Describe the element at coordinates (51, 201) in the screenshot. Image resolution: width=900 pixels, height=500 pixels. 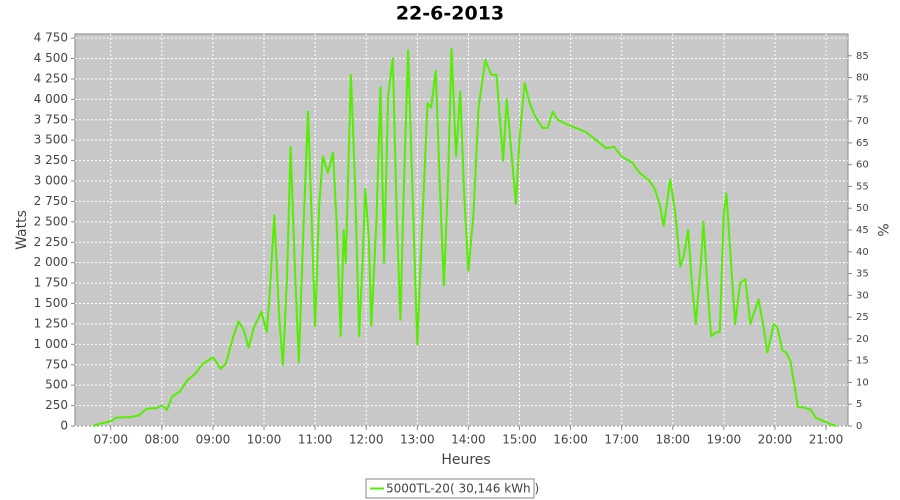
I see `y-tick-label: 2 750` at that location.